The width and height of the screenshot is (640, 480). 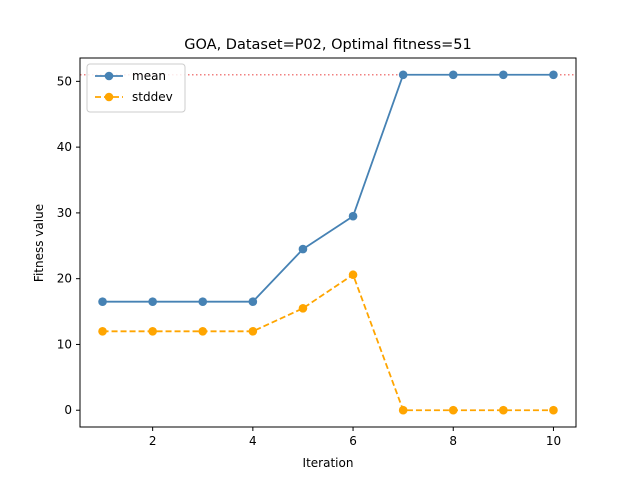 What do you see at coordinates (353, 441) in the screenshot?
I see `x-tick-label-6: 6` at bounding box center [353, 441].